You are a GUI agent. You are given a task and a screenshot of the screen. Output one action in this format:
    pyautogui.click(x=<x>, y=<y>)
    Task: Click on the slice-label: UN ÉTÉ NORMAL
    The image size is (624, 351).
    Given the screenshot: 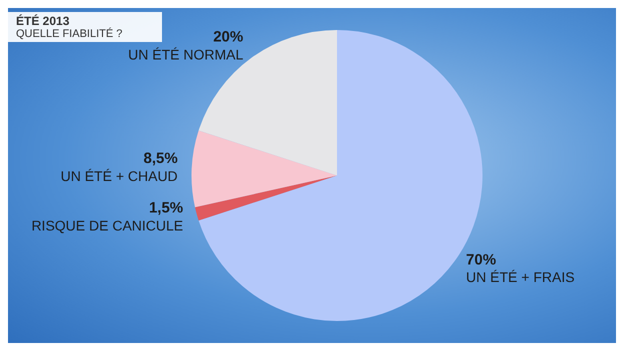 What is the action you would take?
    pyautogui.click(x=186, y=54)
    